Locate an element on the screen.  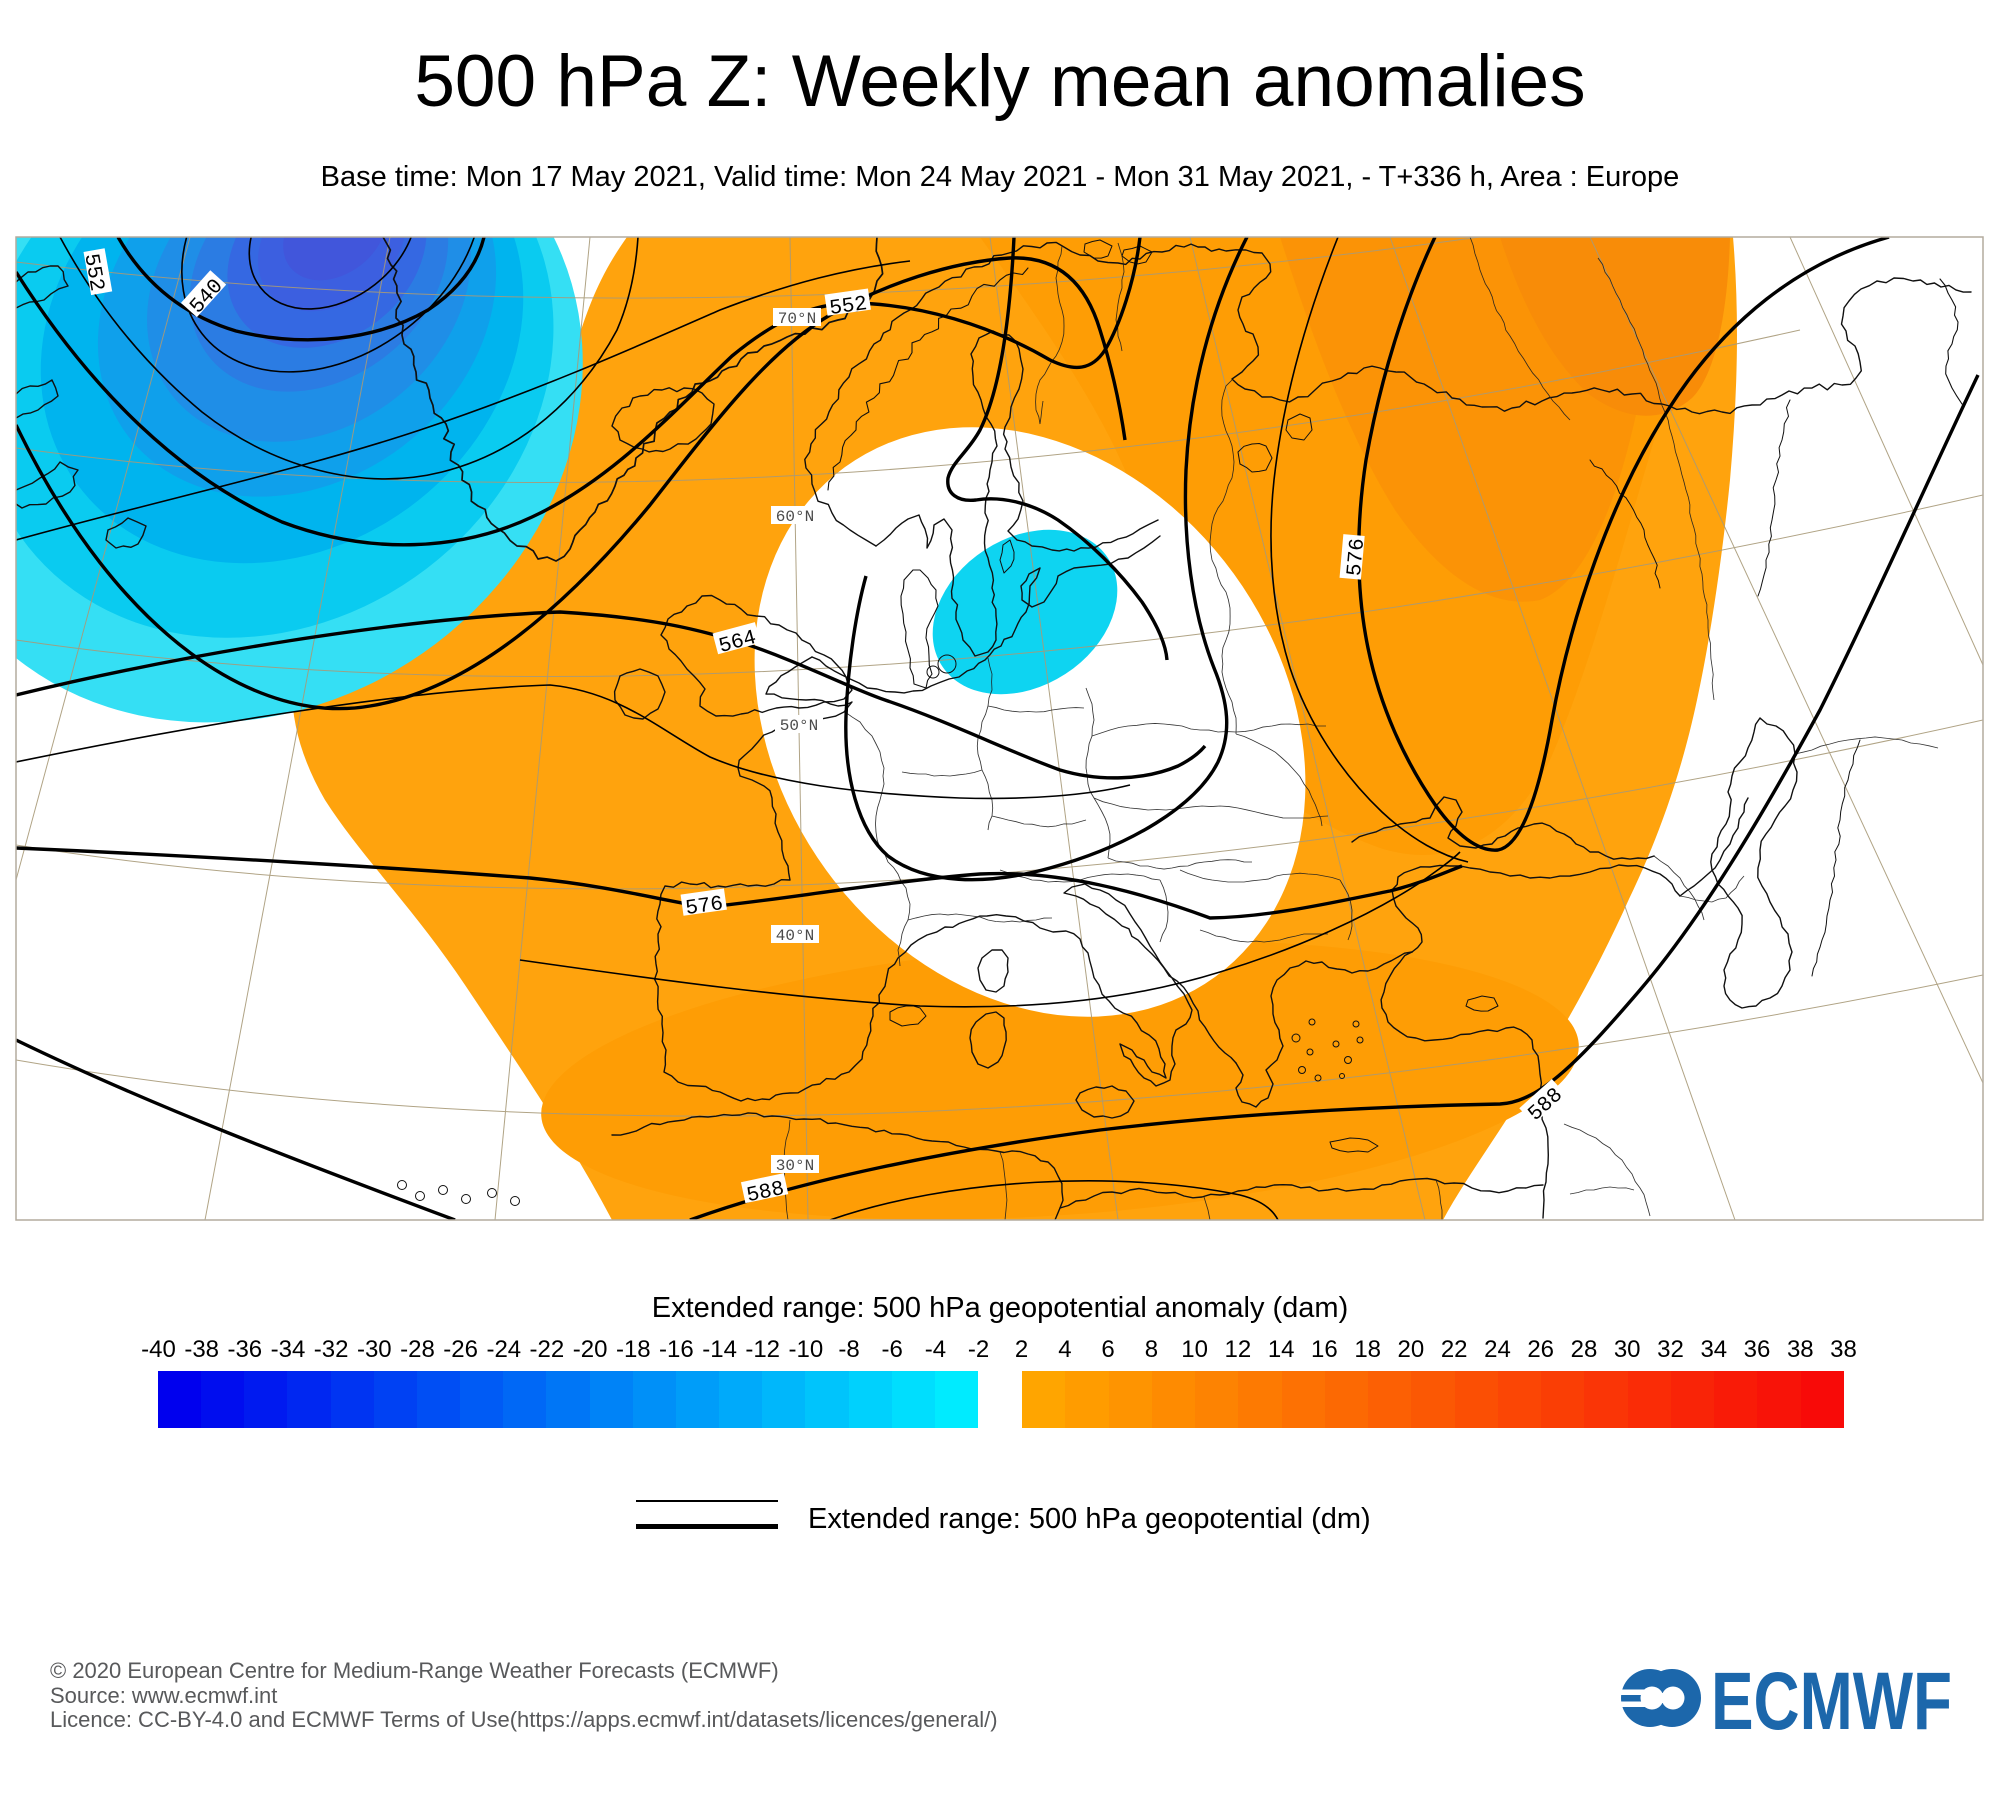
svg-text: 70°N is located at coordinates (797, 319).